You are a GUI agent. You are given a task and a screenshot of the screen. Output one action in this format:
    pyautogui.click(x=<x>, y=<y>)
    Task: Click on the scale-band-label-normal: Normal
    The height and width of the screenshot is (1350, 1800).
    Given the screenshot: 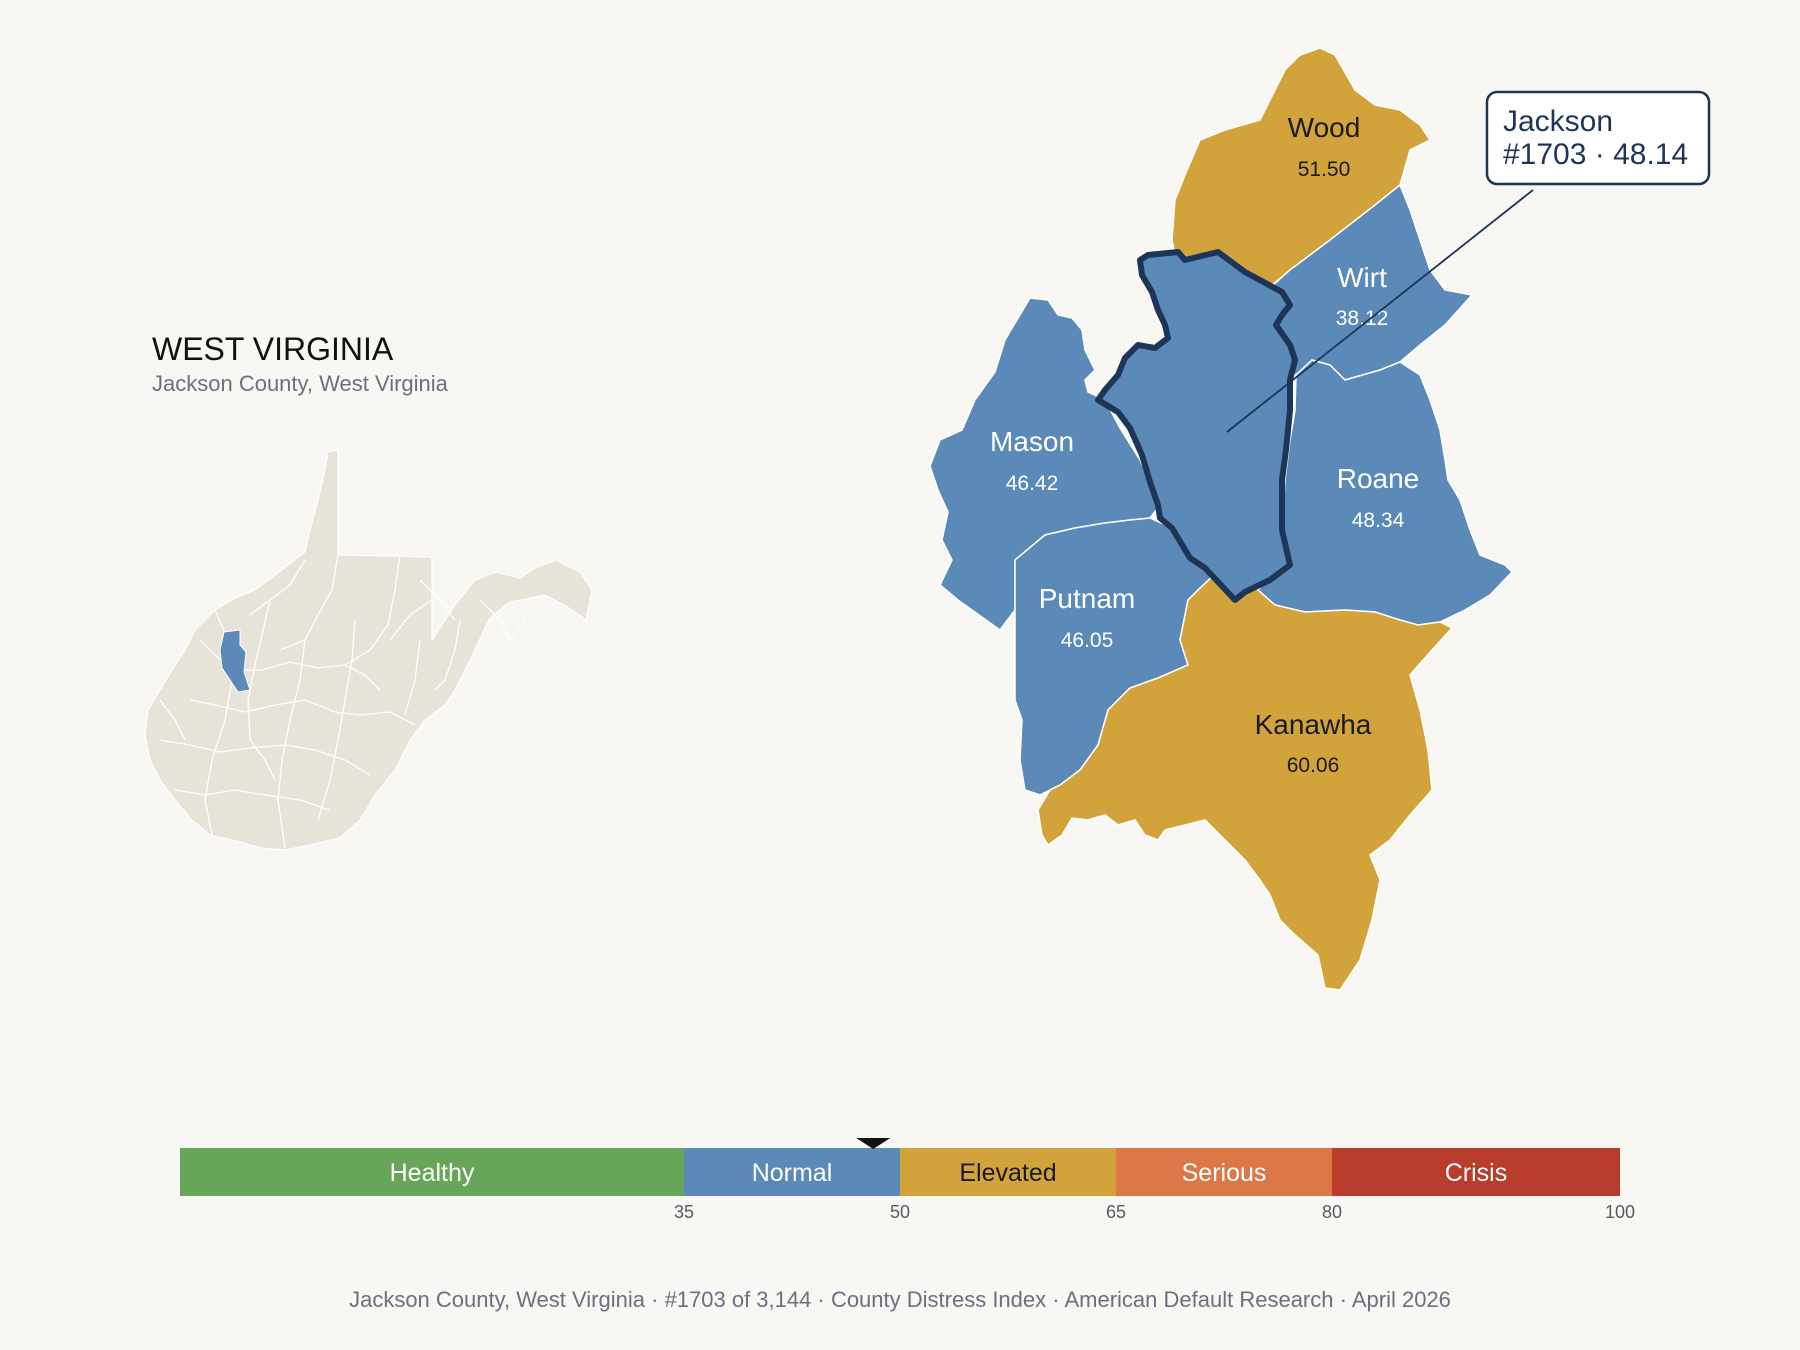 What is the action you would take?
    pyautogui.click(x=792, y=1173)
    